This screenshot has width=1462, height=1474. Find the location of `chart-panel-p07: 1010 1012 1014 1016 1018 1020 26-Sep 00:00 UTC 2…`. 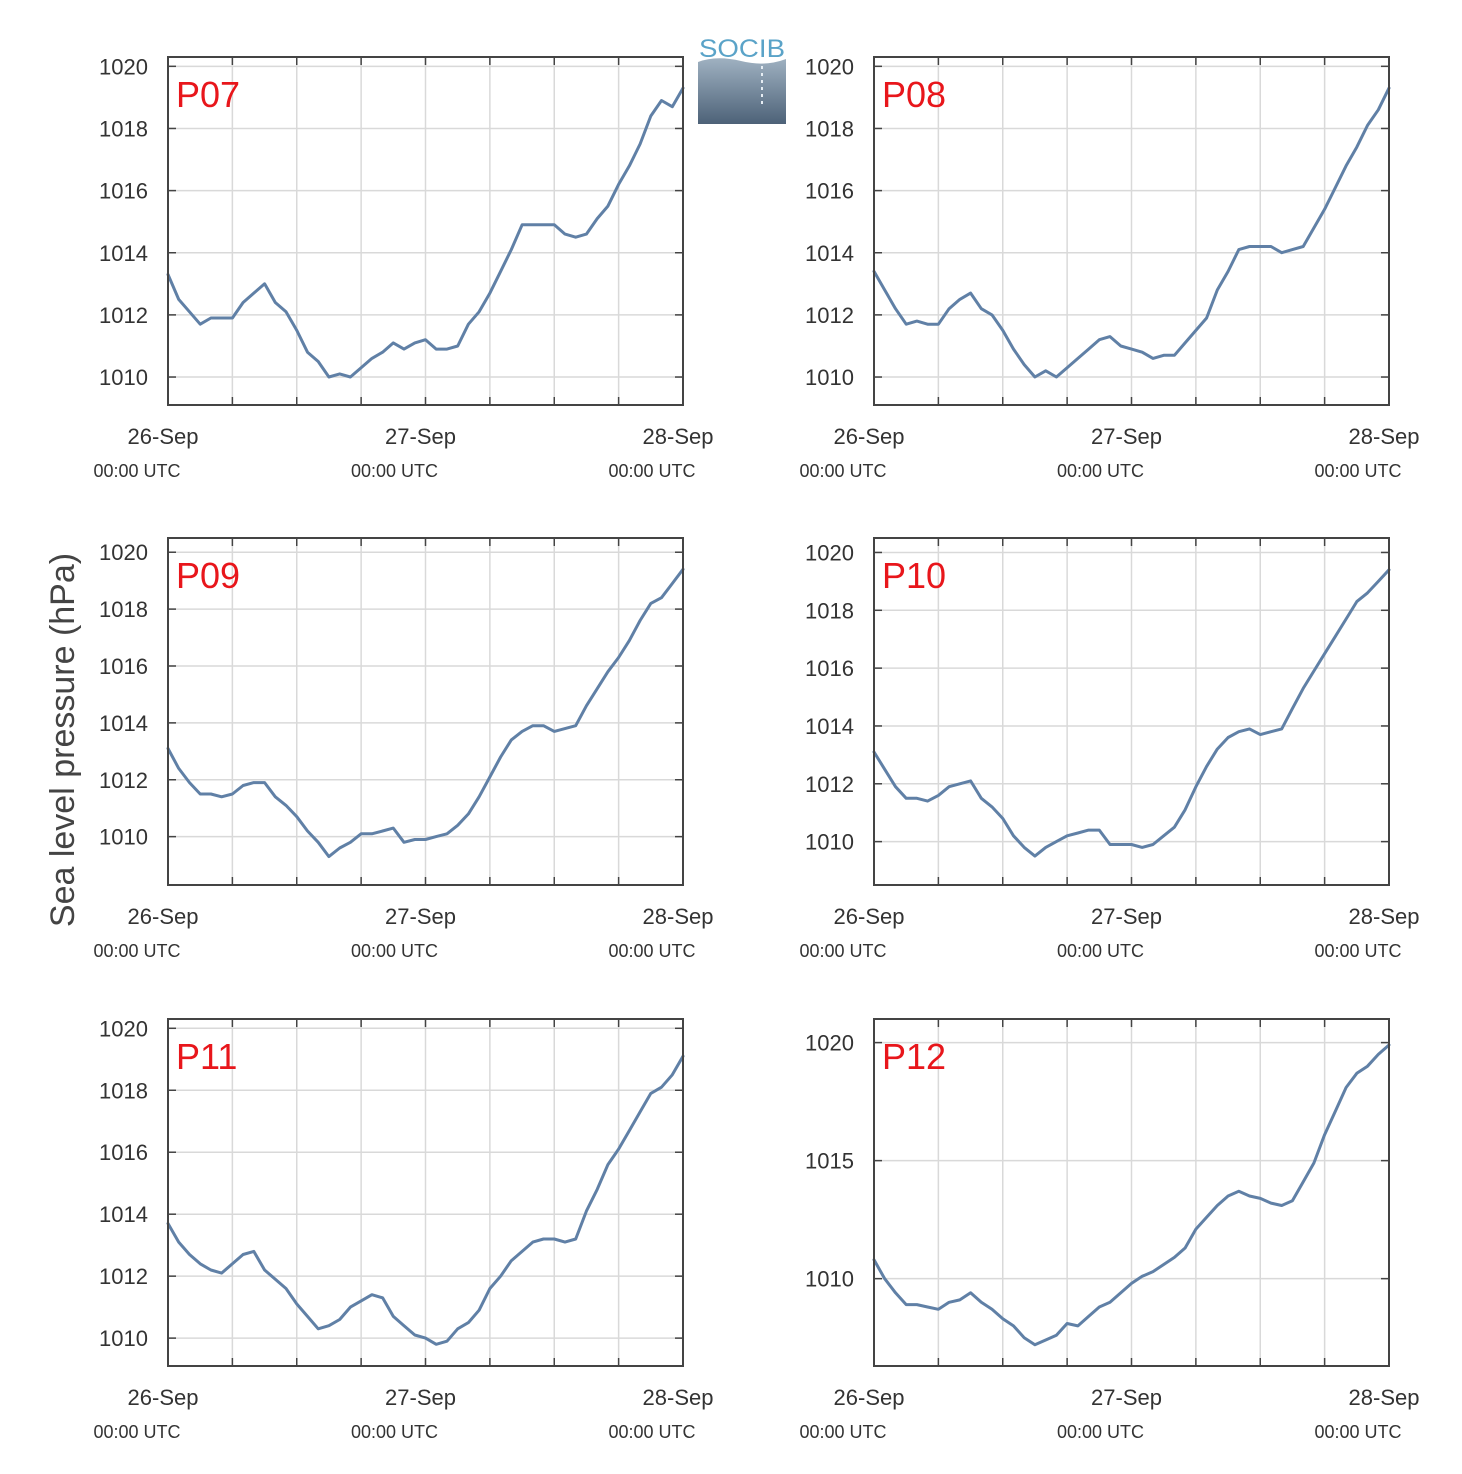

chart-panel-p07: 1010 1012 1014 1016 1018 1020 26-Sep 00:00 UTC 2… is located at coordinates (403, 267).